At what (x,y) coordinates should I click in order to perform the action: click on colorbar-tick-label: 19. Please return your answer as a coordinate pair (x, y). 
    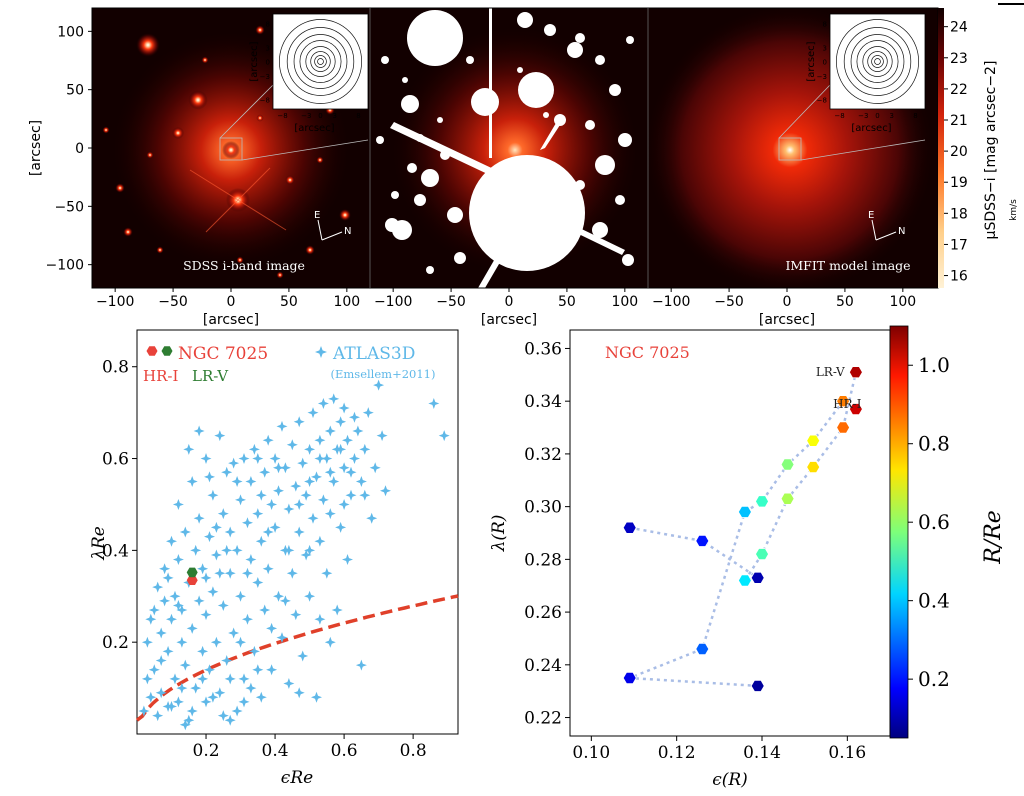
    Looking at the image, I should click on (959, 183).